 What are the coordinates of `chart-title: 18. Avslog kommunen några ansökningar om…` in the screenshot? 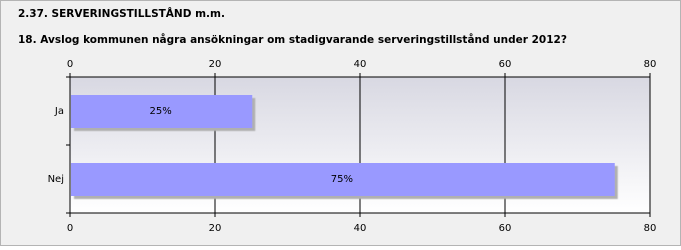 It's located at (292, 39).